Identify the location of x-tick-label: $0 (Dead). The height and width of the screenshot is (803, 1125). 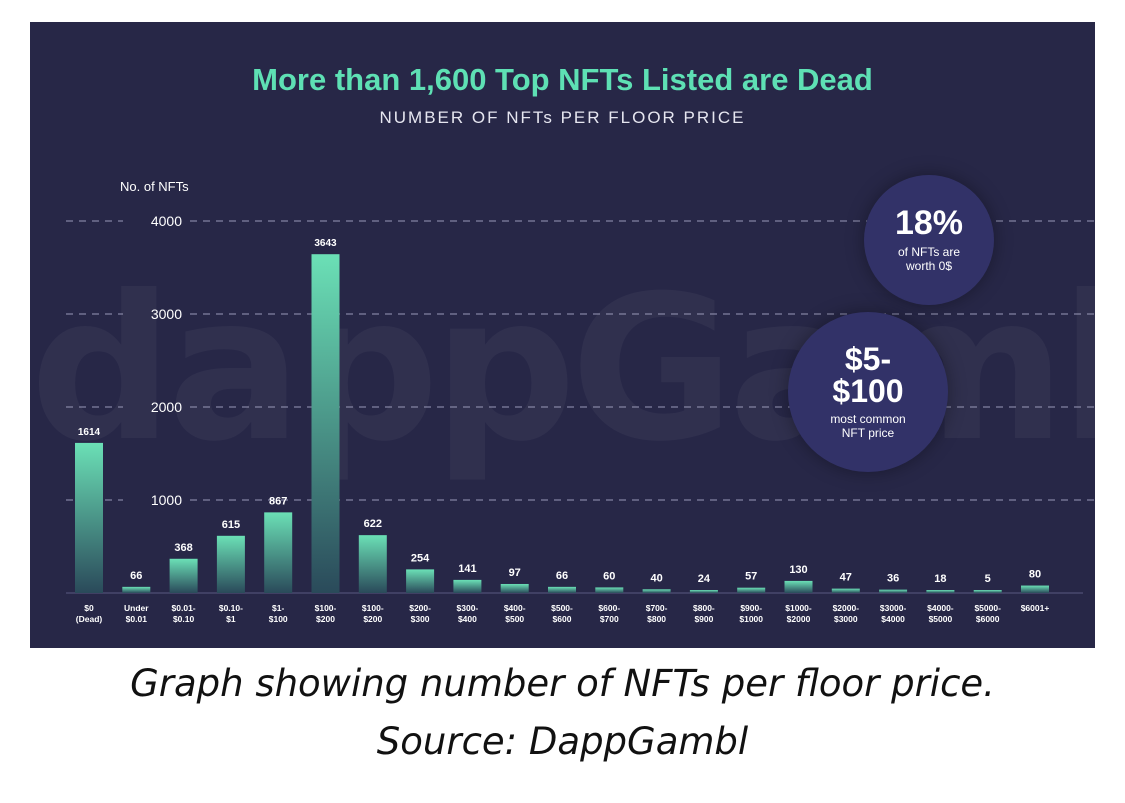
(89, 613).